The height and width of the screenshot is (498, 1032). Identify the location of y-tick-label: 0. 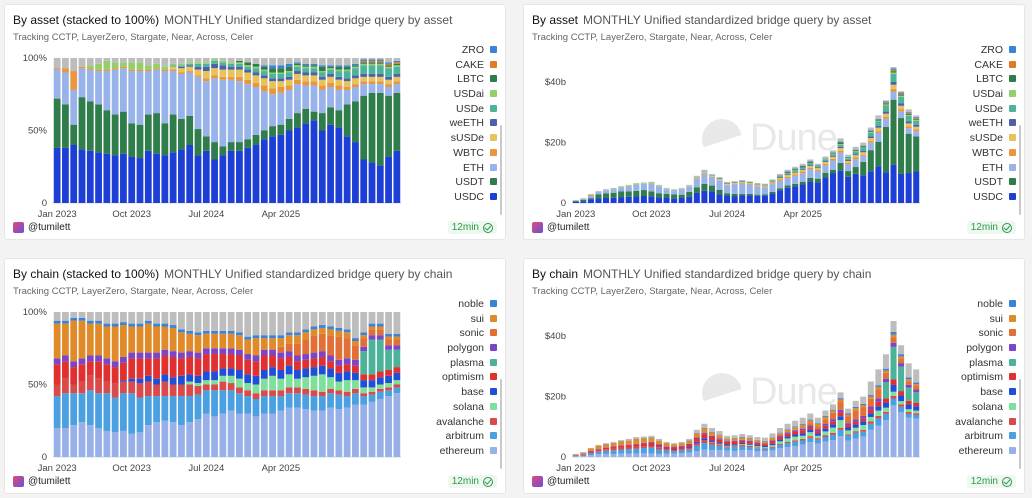
(563, 203).